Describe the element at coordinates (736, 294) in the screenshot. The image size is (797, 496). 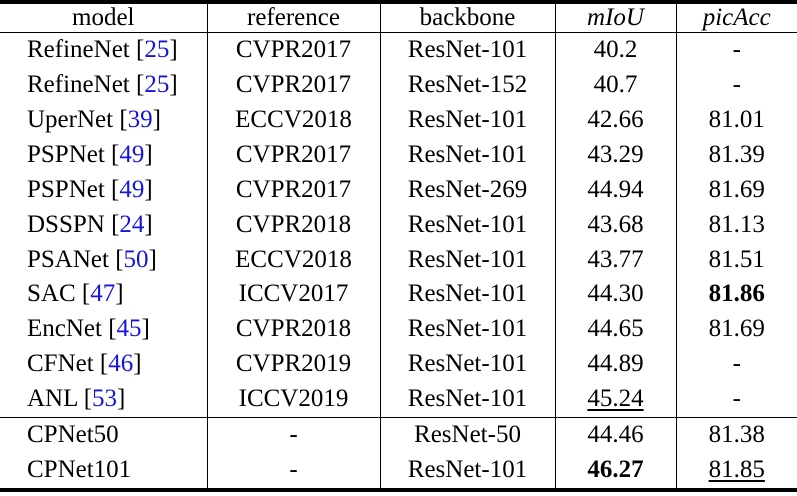
I see `picacc-cell: 81.86` at that location.